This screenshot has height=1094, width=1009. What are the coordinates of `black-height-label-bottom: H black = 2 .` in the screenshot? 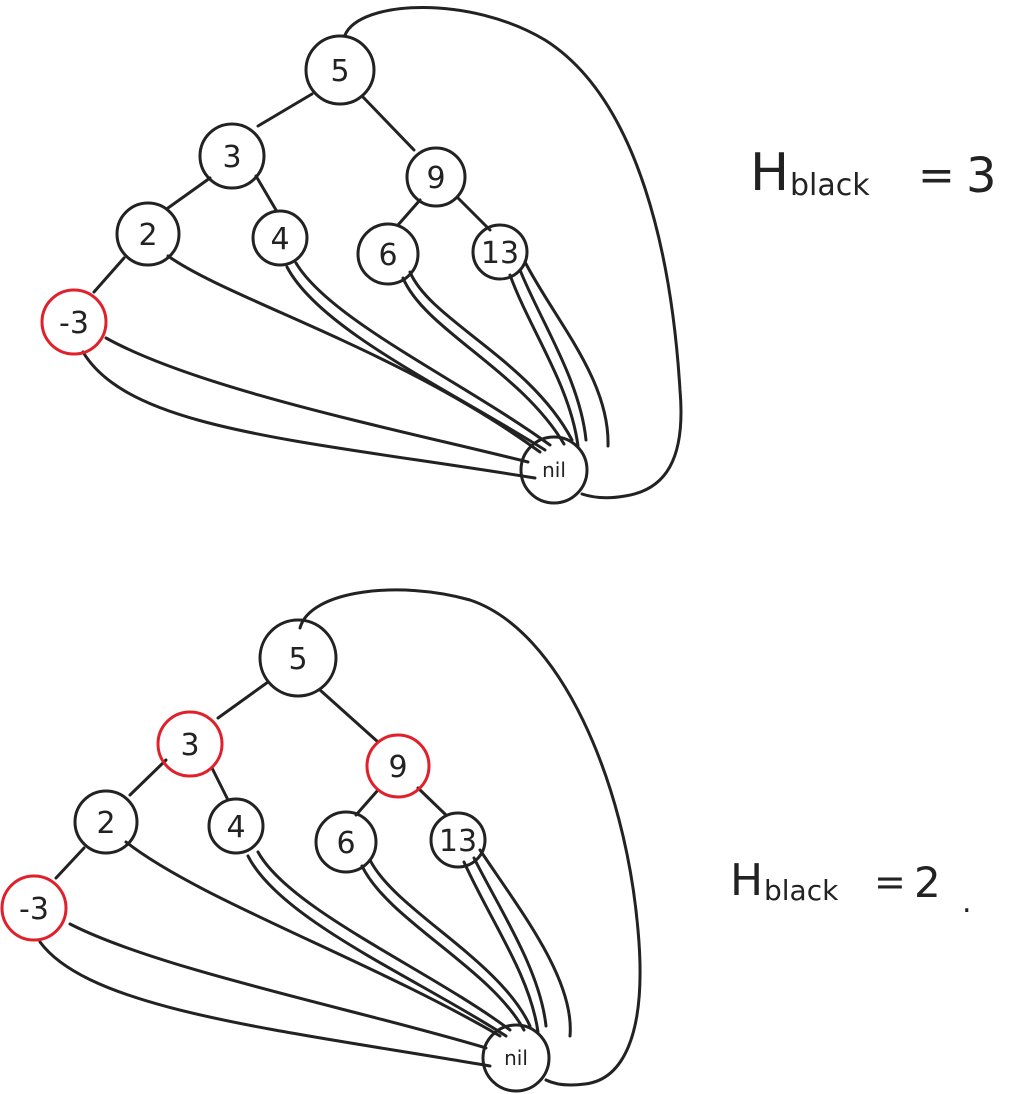 It's located at (851, 887).